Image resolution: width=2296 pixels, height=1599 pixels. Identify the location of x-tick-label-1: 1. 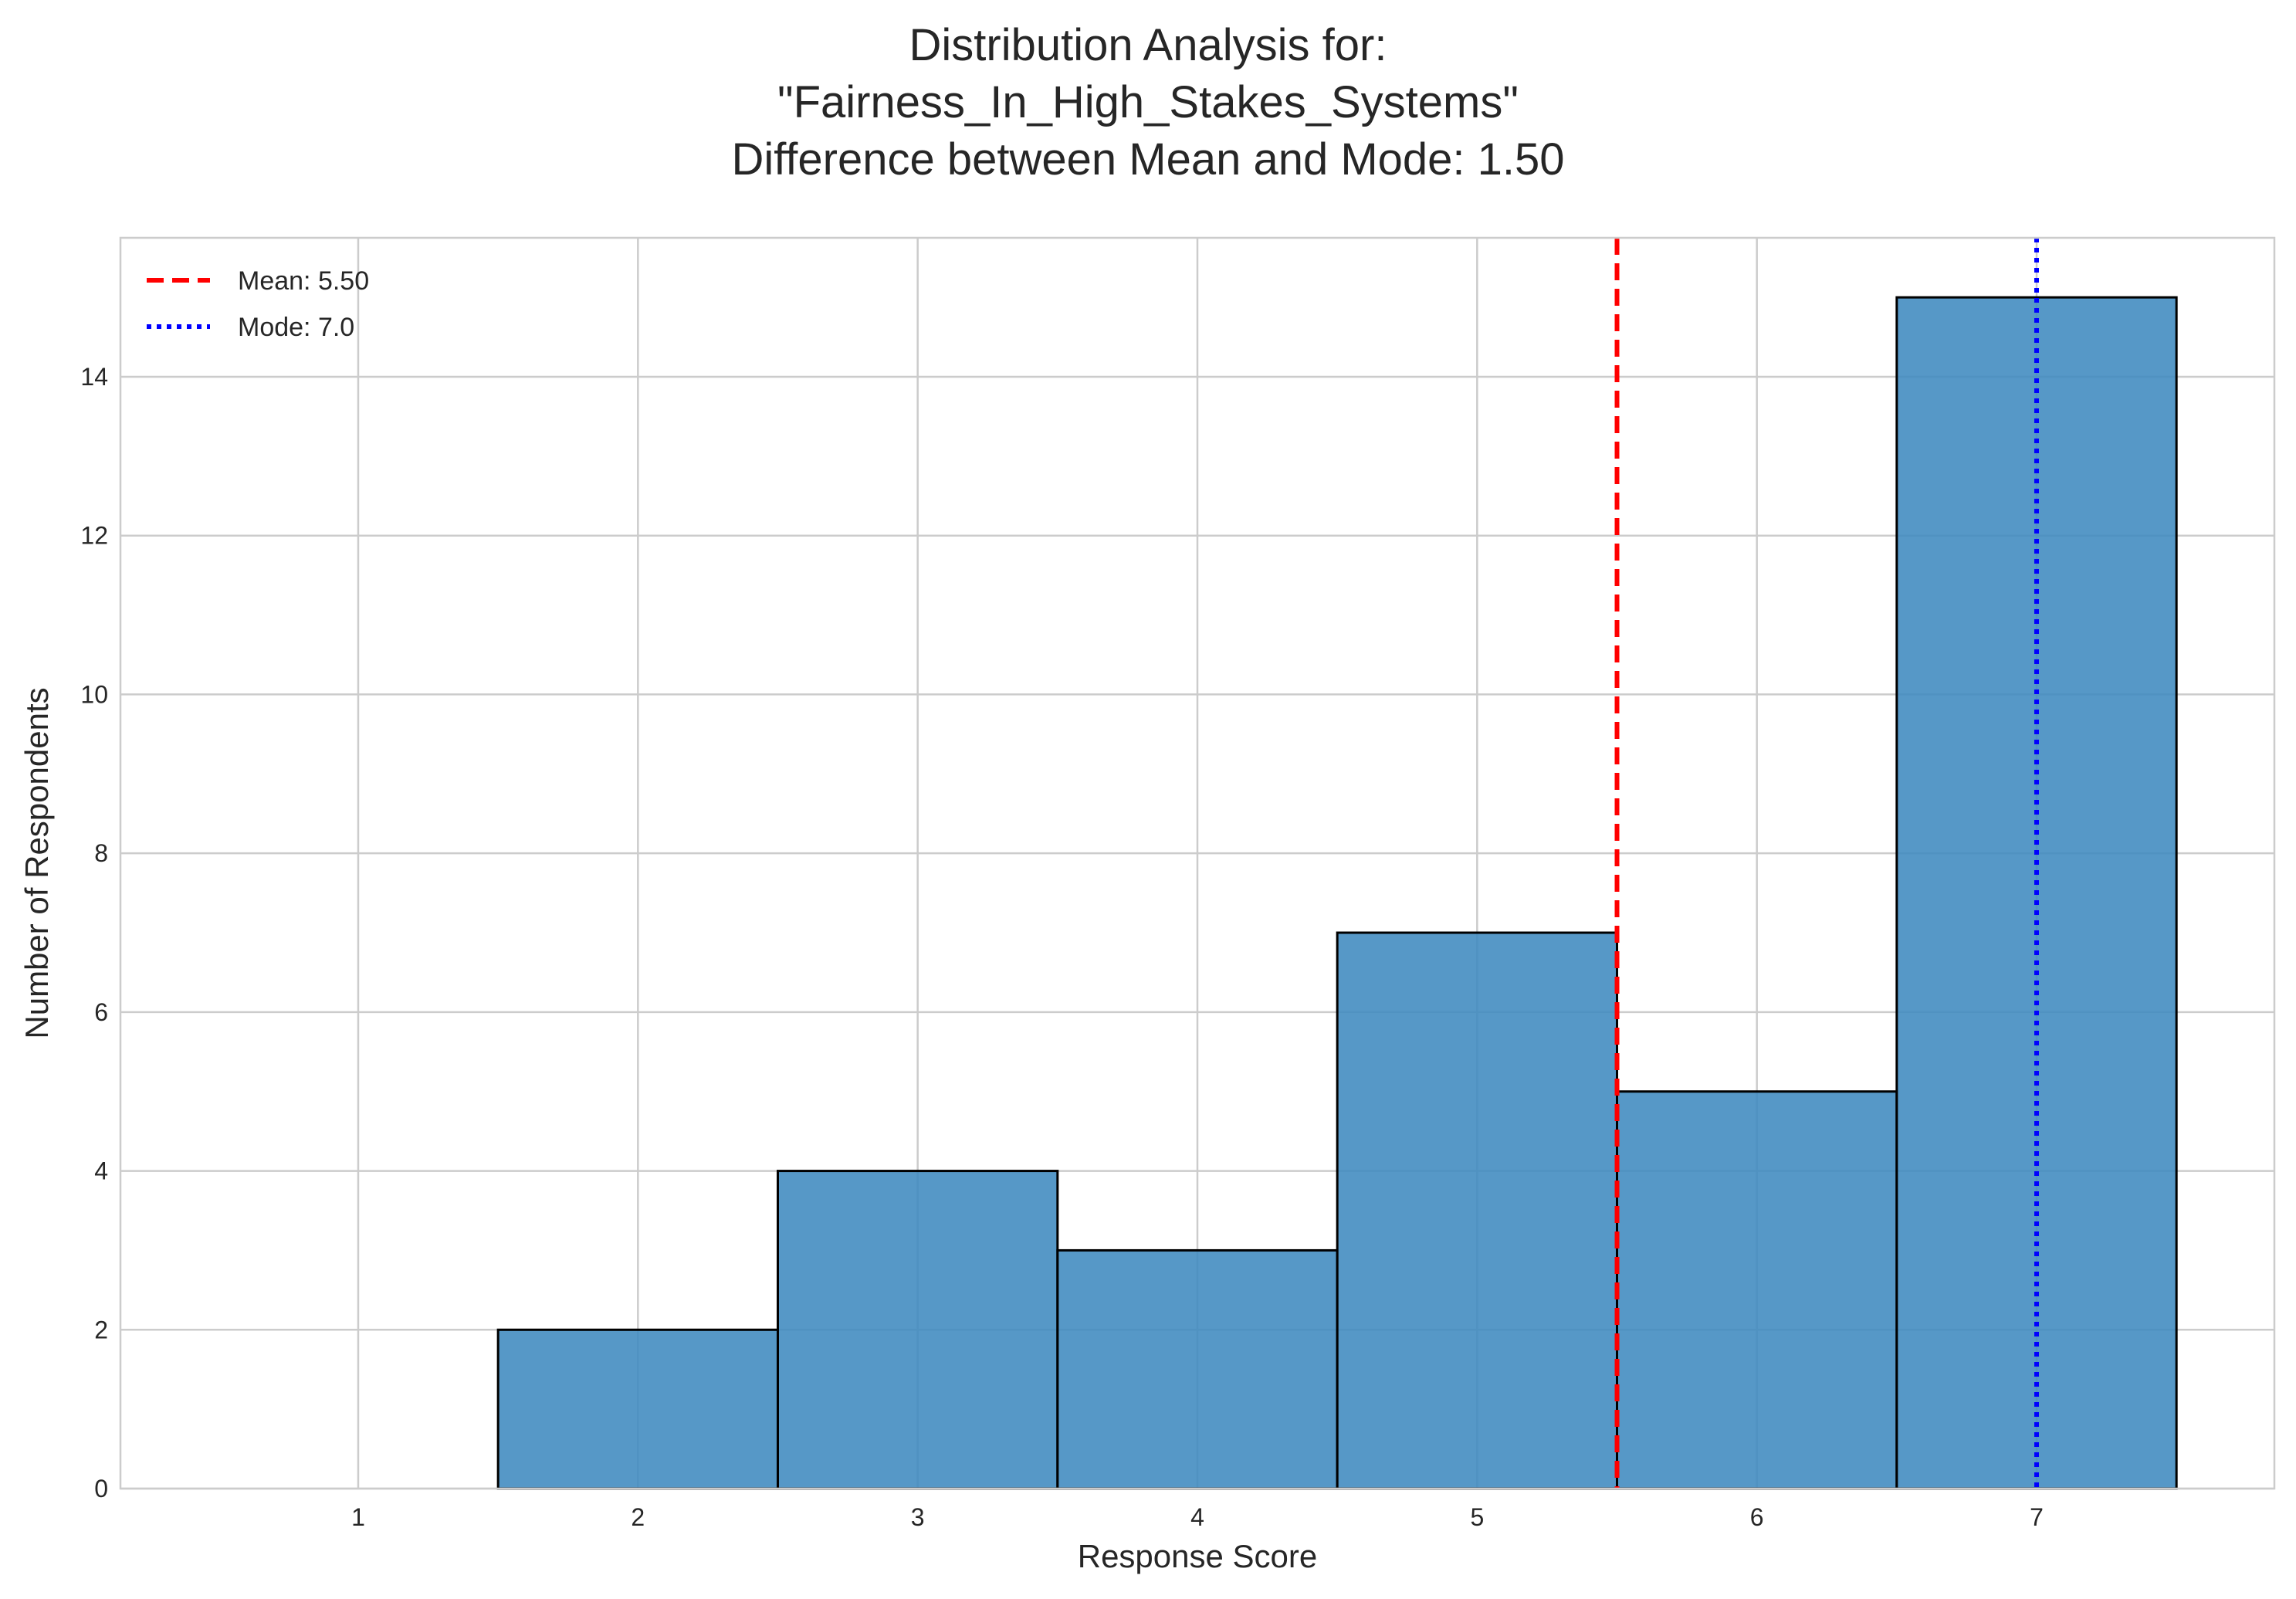
(358, 1517).